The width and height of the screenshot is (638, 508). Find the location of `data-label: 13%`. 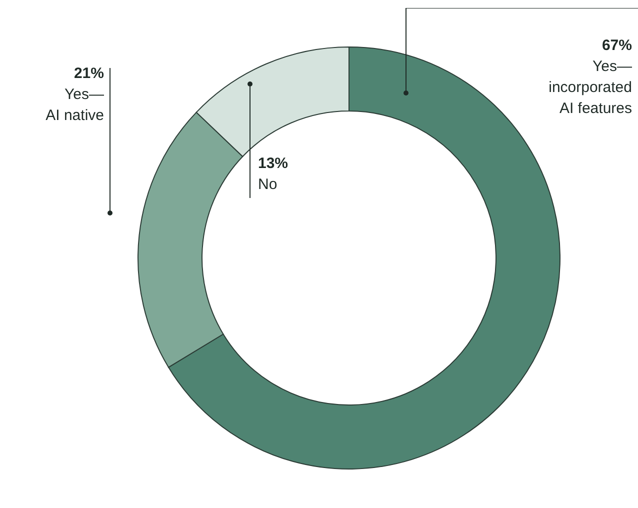

data-label: 13% is located at coordinates (273, 163).